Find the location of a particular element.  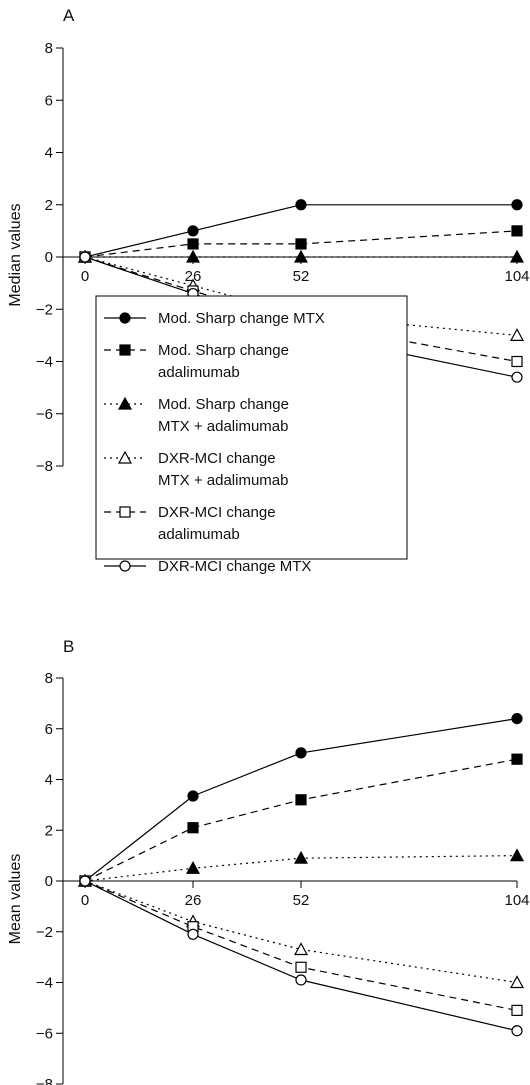

legend-label-5: DXR-MCI change is located at coordinates (217, 512).